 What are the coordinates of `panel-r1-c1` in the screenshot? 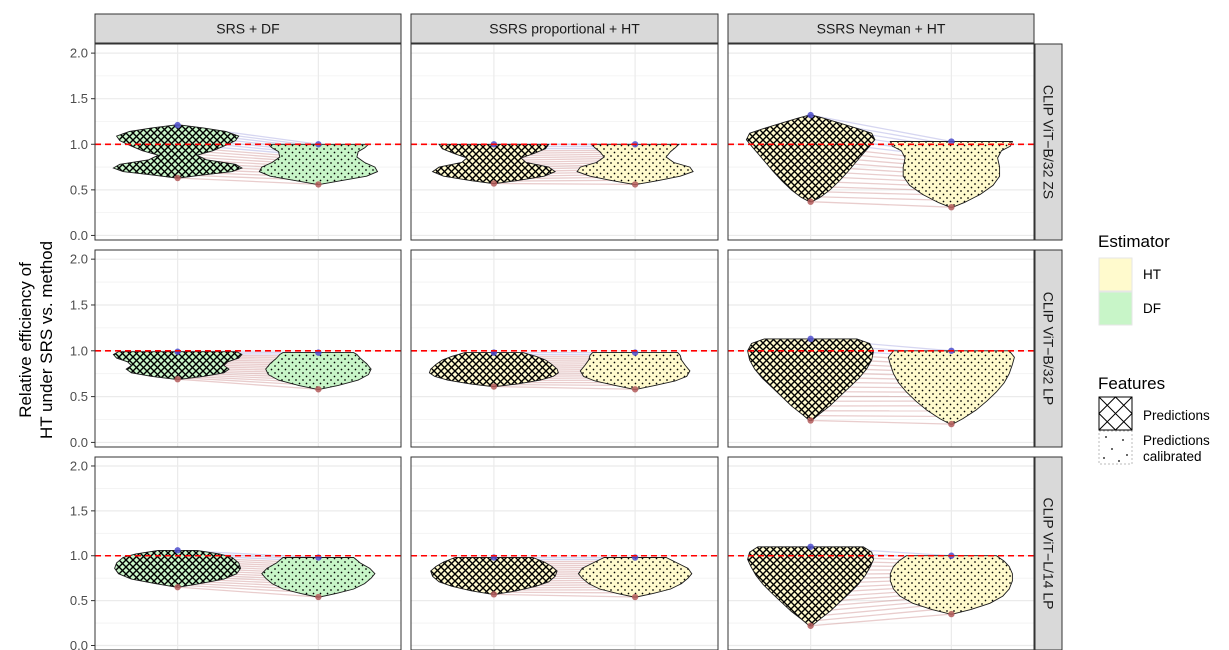 It's located at (564, 348).